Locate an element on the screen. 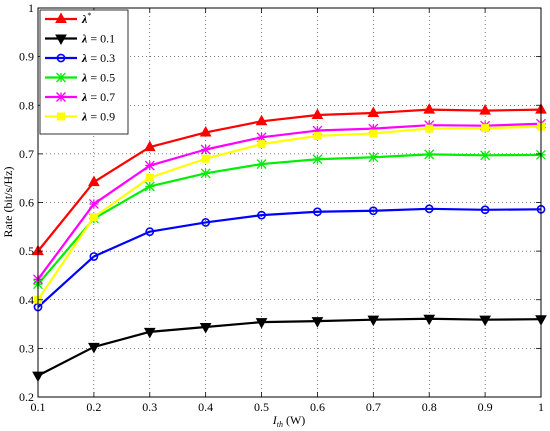 This screenshot has height=431, width=550. x-tick-label: 0.8 is located at coordinates (429, 407).